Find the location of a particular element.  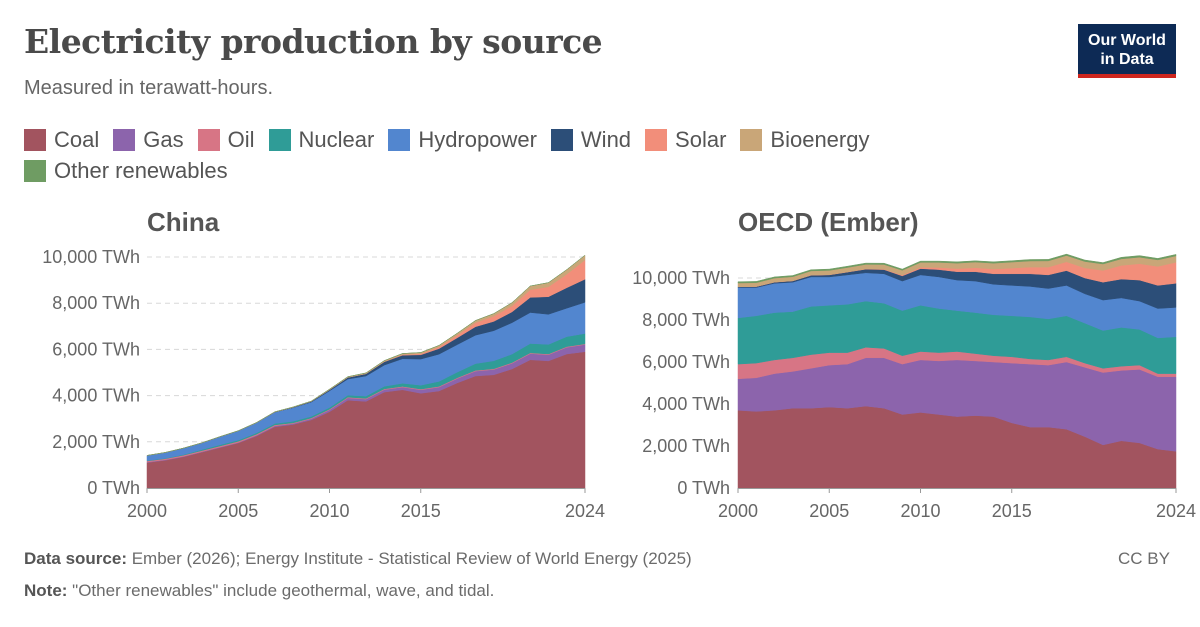

legend-item-coal: Coal is located at coordinates (61, 139).